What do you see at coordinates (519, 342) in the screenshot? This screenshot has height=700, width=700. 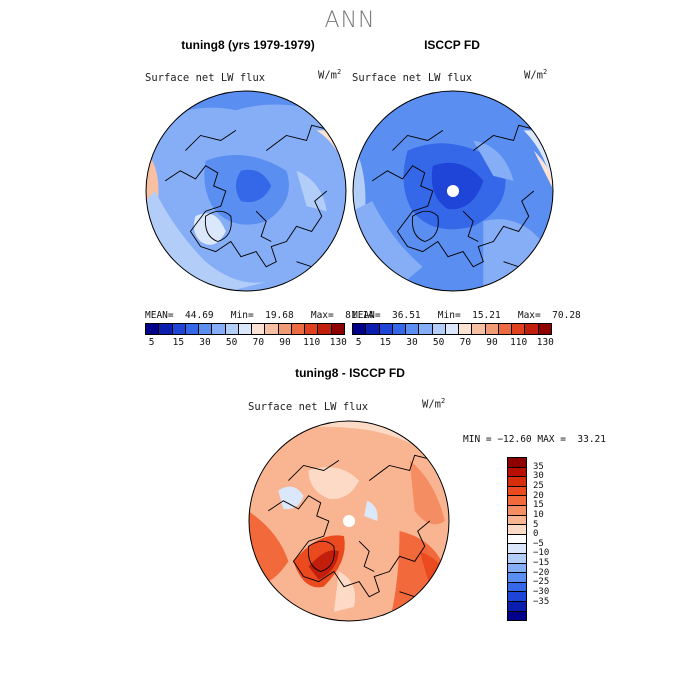 I see `panel-2-colorbar-tick-label: 110` at bounding box center [519, 342].